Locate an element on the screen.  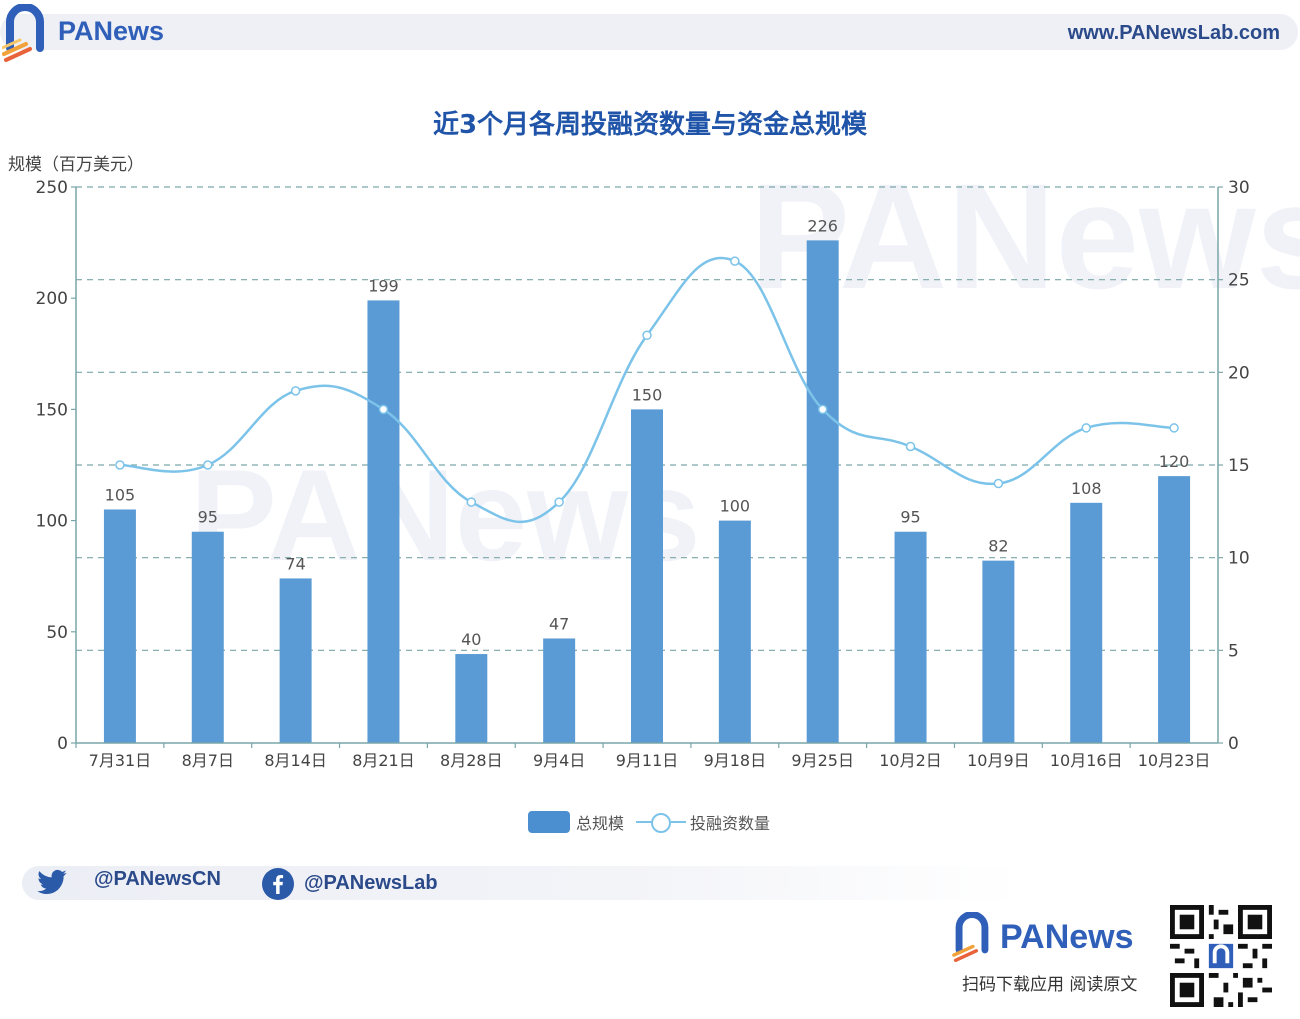
header-brand: PANews is located at coordinates (111, 31).